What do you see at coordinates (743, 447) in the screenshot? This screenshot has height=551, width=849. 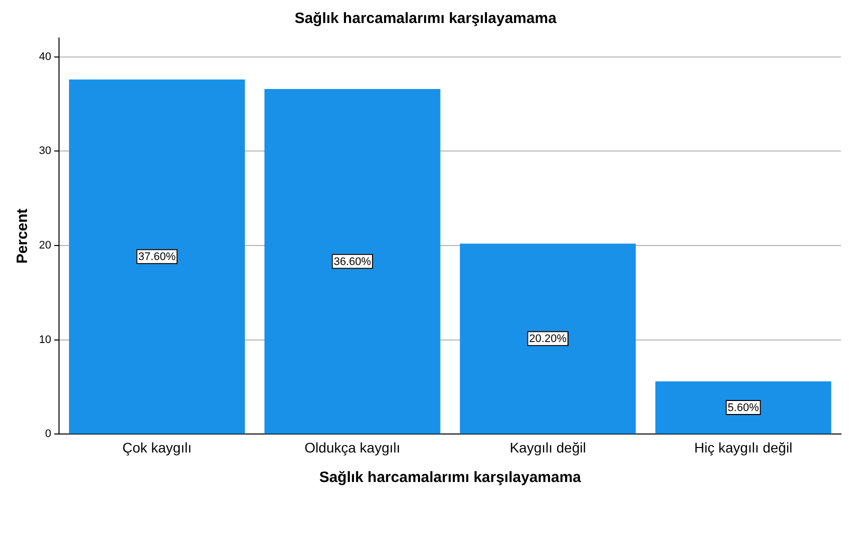 I see `x-tick-label: Hiç kaygılı değil` at bounding box center [743, 447].